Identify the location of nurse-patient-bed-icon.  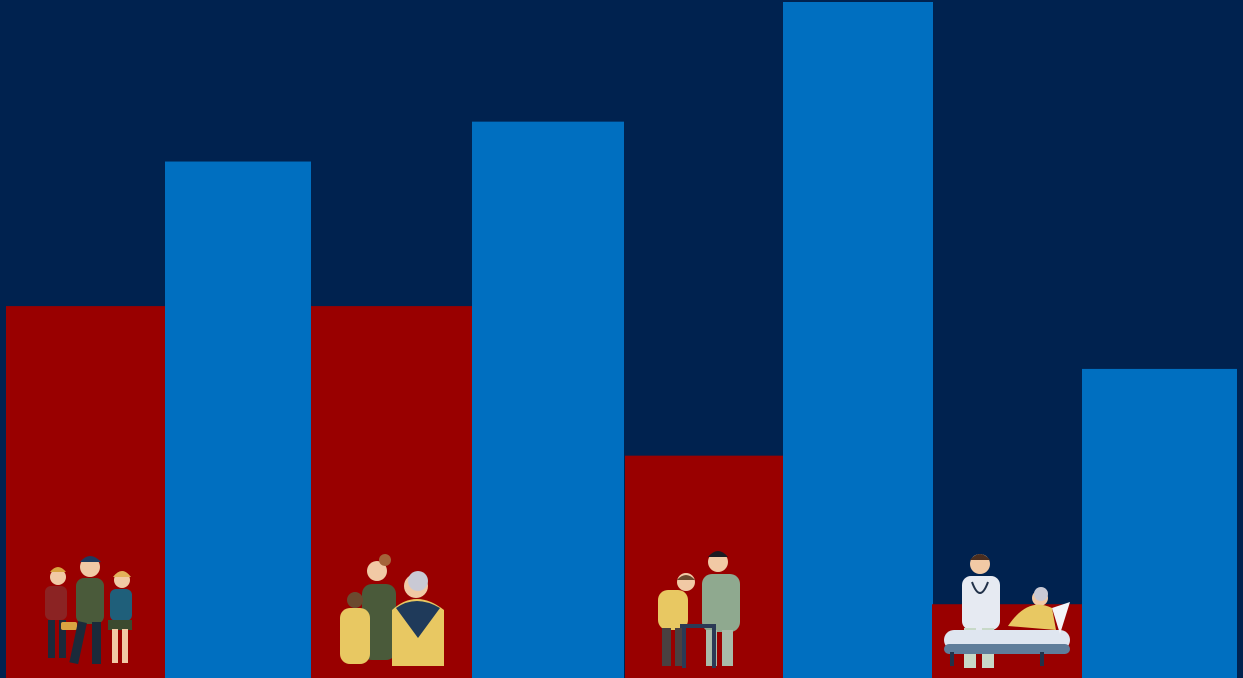
(1007, 611).